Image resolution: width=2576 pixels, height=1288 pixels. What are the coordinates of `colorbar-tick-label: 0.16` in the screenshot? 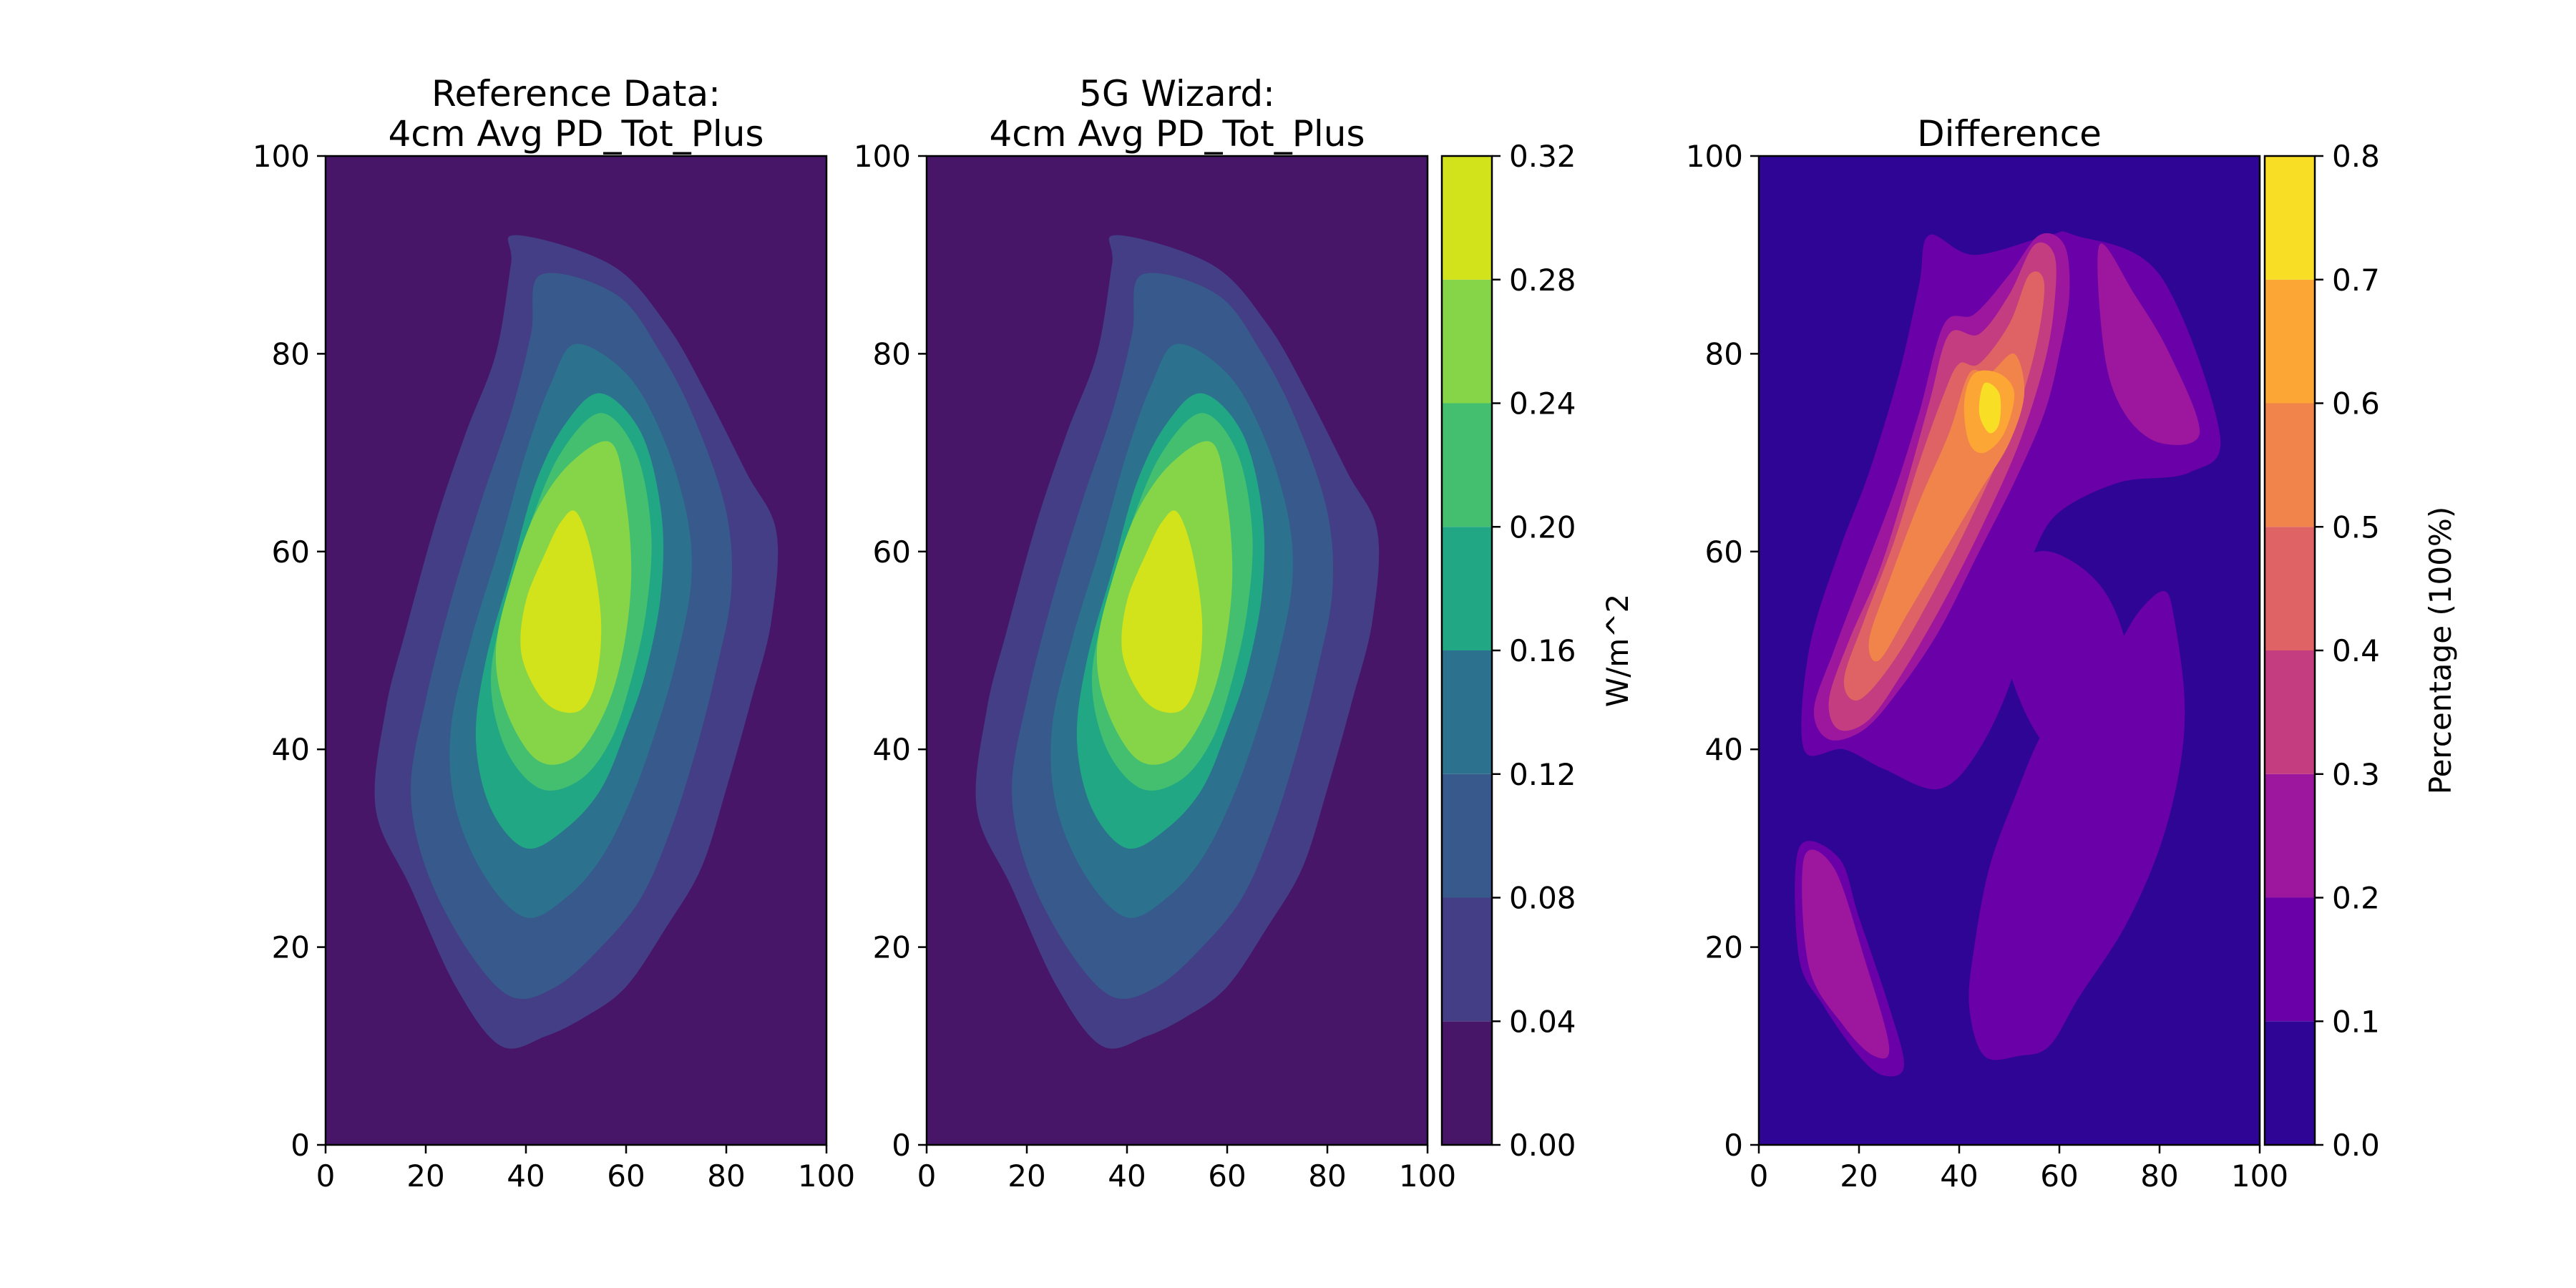 It's located at (1542, 650).